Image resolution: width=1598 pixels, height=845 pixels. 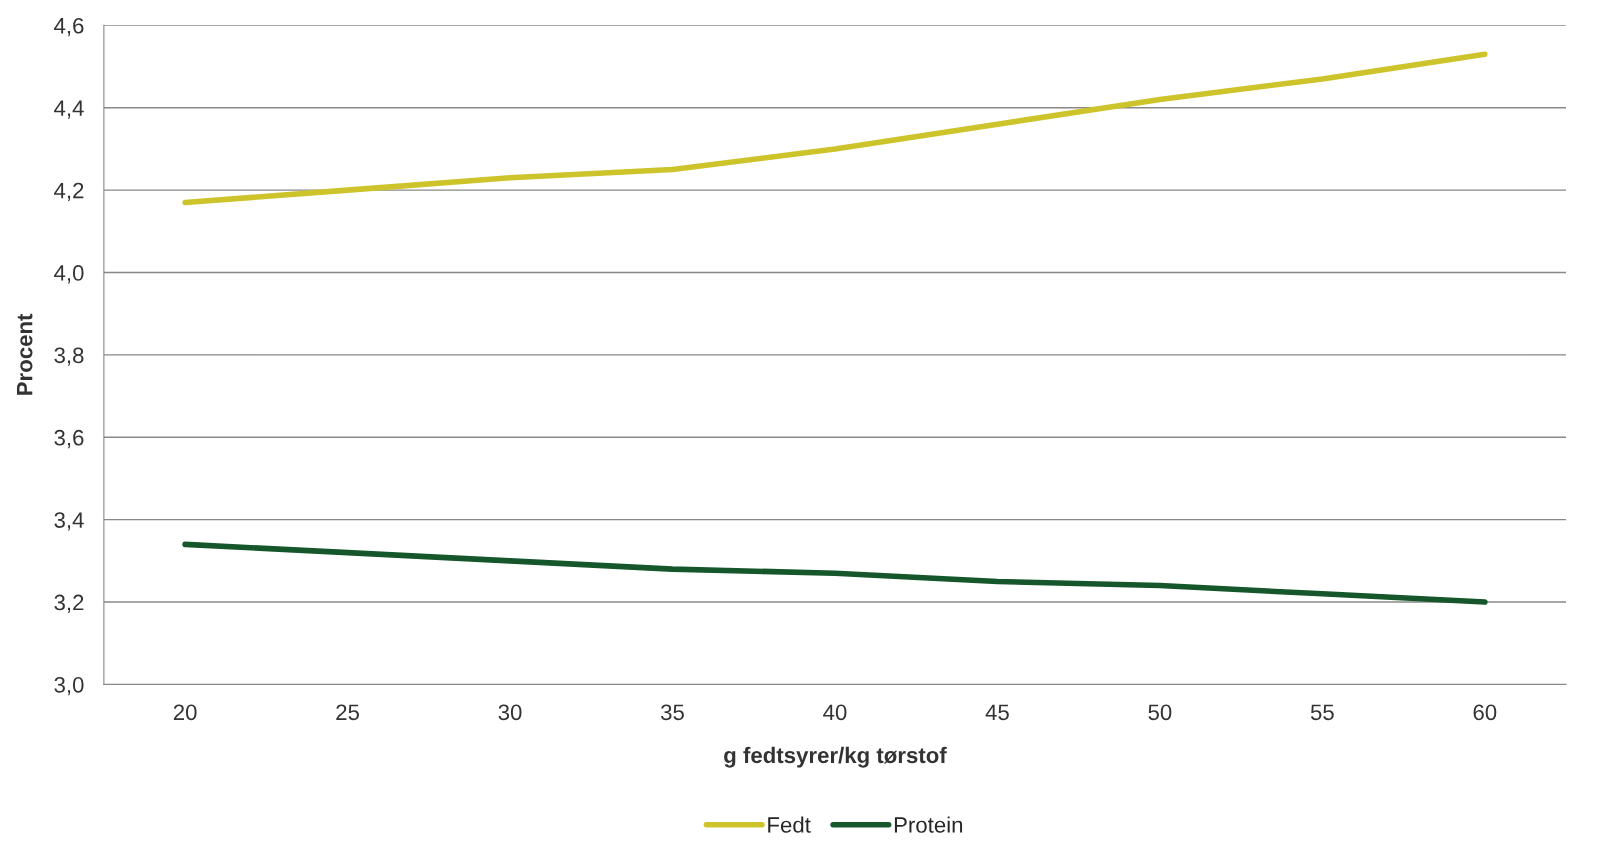 What do you see at coordinates (672, 712) in the screenshot?
I see `x-tick-label: 35` at bounding box center [672, 712].